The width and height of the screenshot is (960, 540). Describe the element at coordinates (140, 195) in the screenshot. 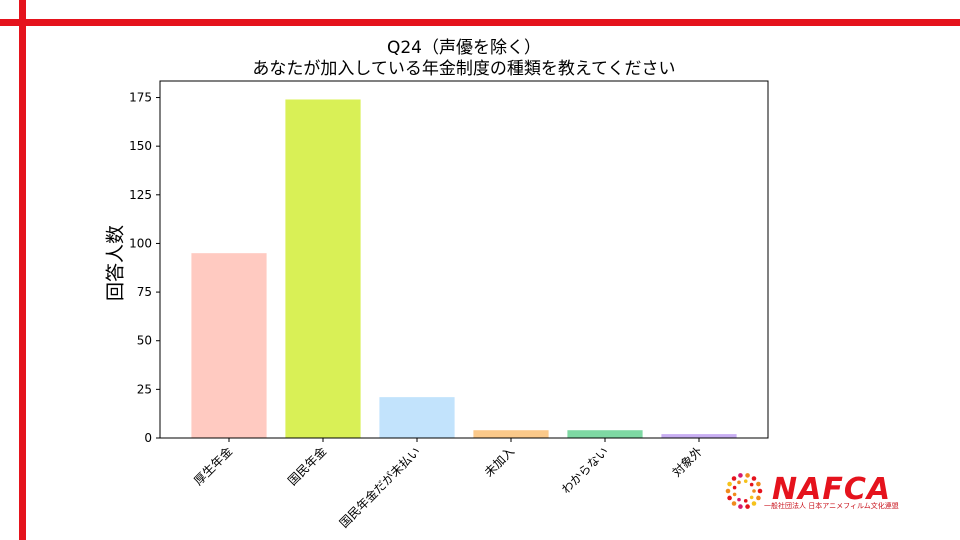

I see `y-tick-label: 125` at that location.